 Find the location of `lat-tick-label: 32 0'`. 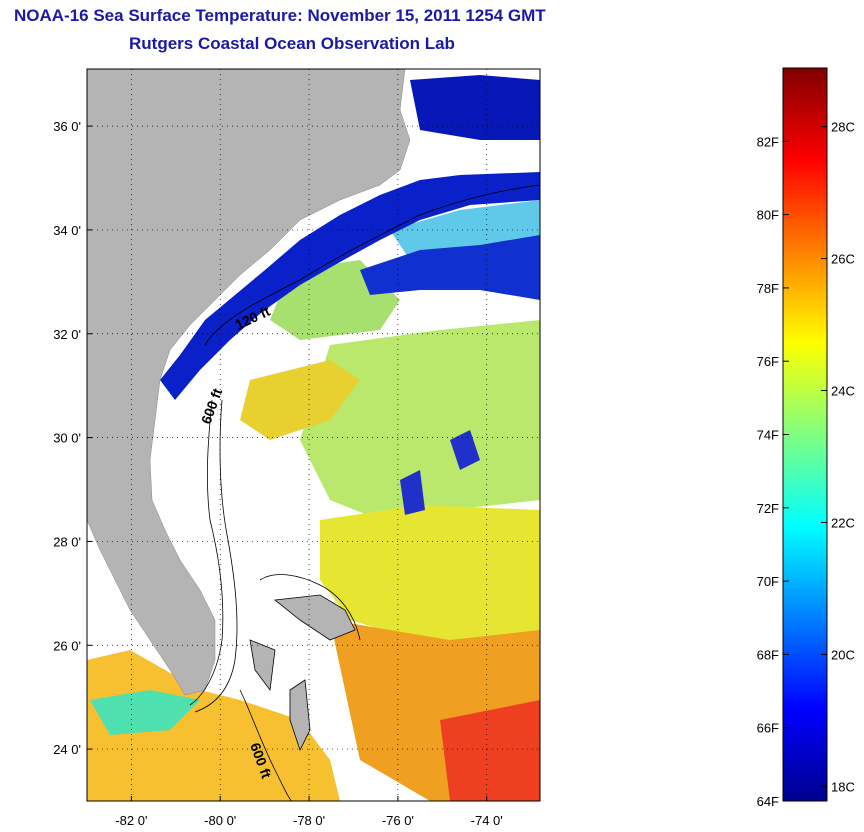

lat-tick-label: 32 0' is located at coordinates (67, 334).